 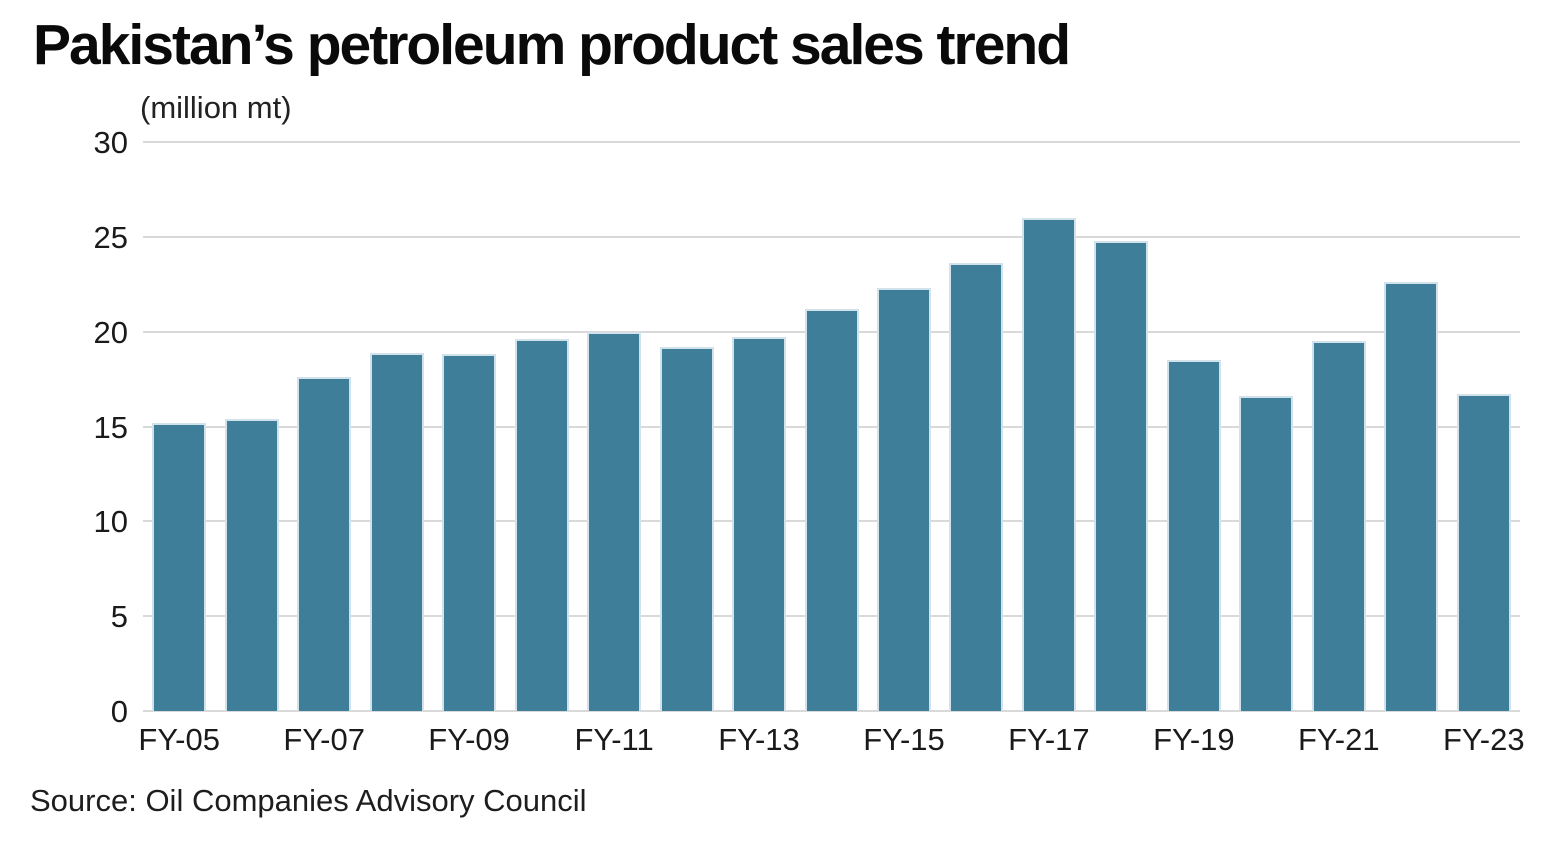 What do you see at coordinates (552, 45) in the screenshot?
I see `chart-title: Pakistan’s petroleum product sales trend` at bounding box center [552, 45].